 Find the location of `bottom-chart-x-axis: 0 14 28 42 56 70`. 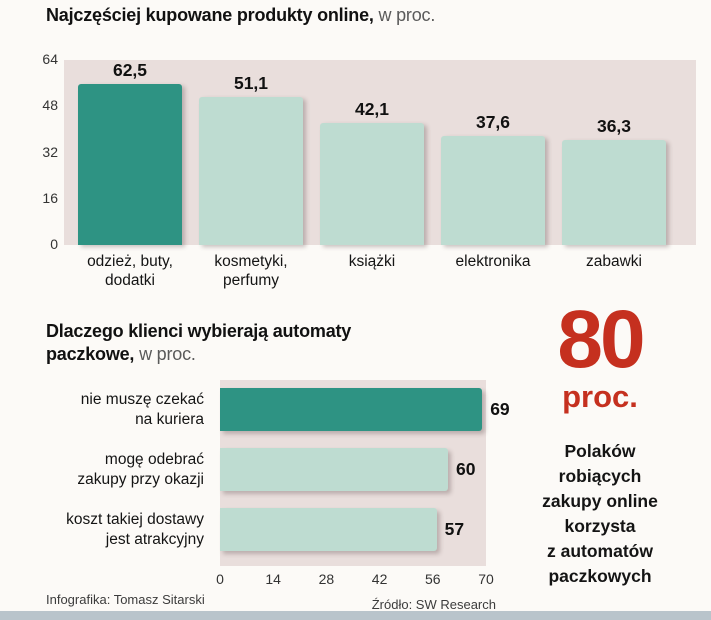

bottom-chart-x-axis: 0 14 28 42 56 70 is located at coordinates (355, 579).